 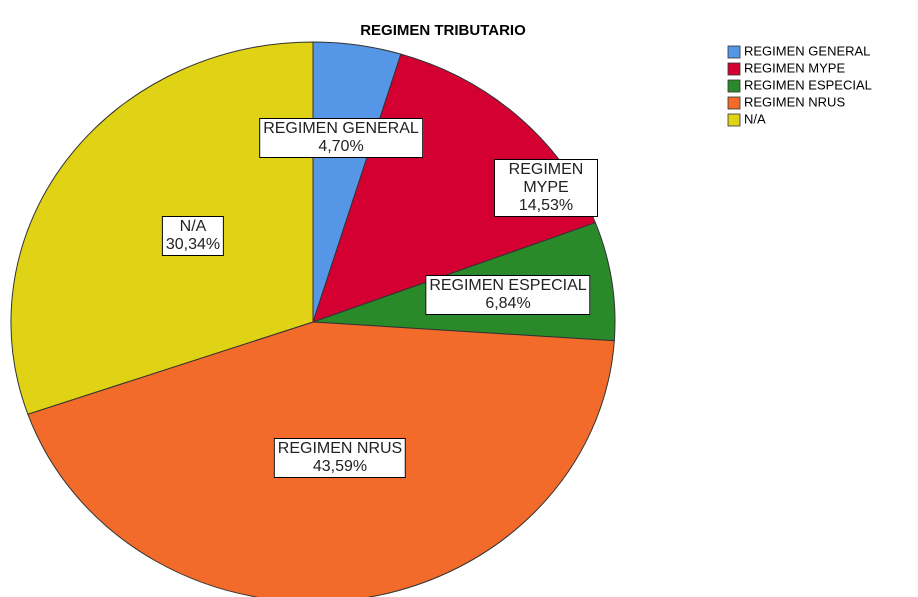 What do you see at coordinates (193, 244) in the screenshot?
I see `data-label-value: 30,34%` at bounding box center [193, 244].